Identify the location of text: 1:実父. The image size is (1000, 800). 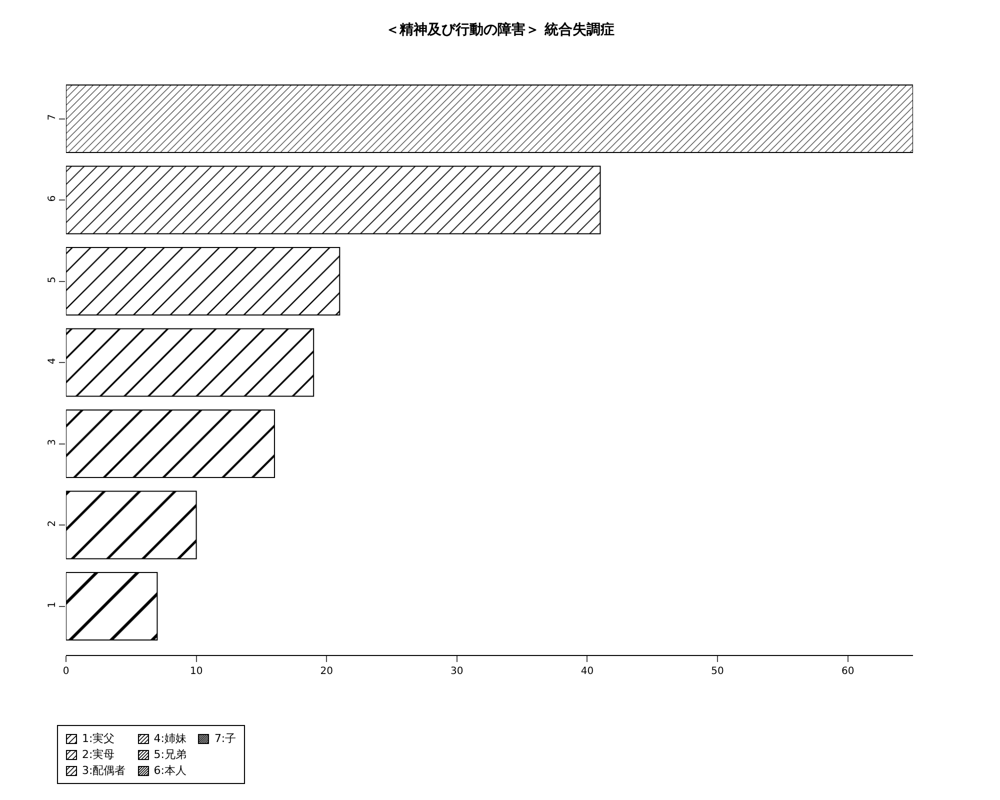
(98, 738).